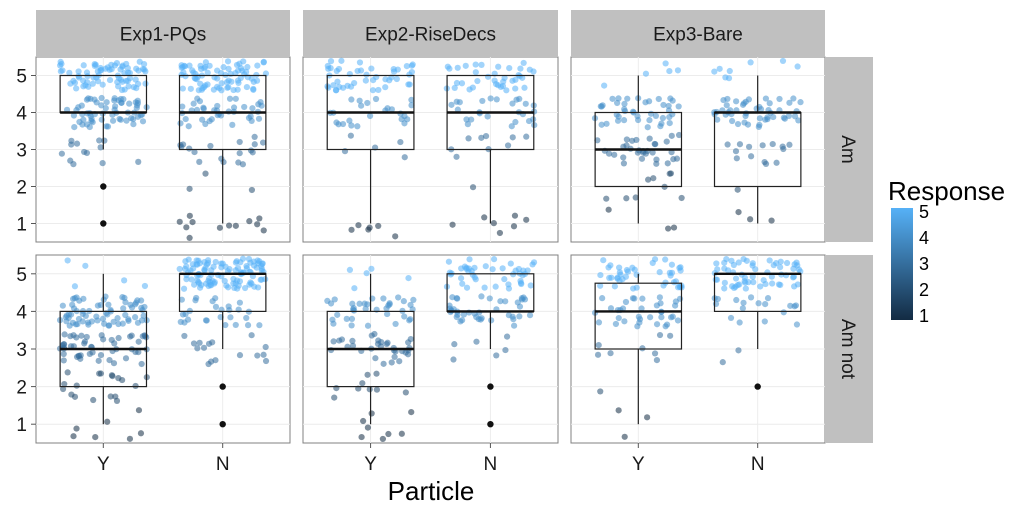  I want to click on x-tick-label: Y, so click(370, 464).